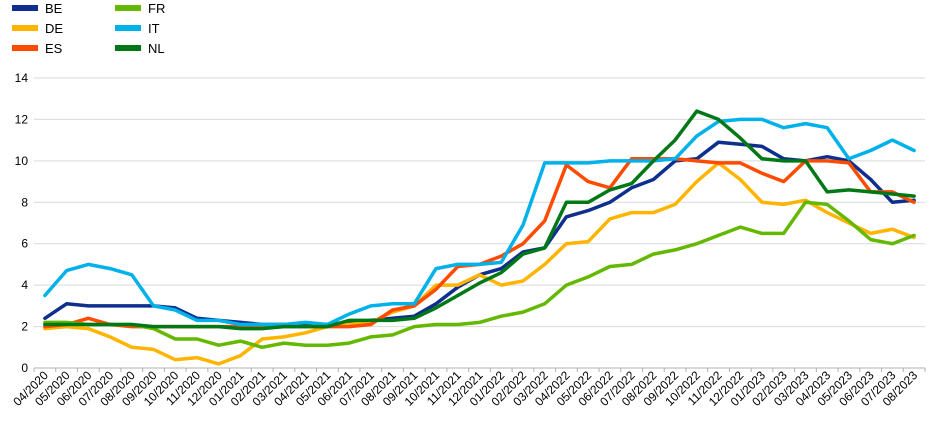 This screenshot has height=427, width=945. I want to click on y-tick-label: 12, so click(22, 119).